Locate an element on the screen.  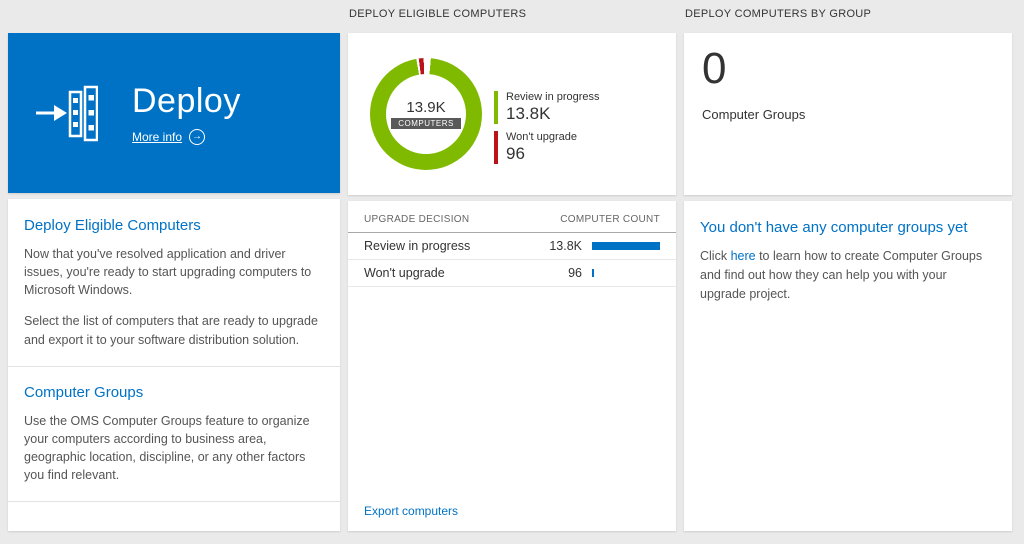
row-value: 13.8K is located at coordinates (565, 246).